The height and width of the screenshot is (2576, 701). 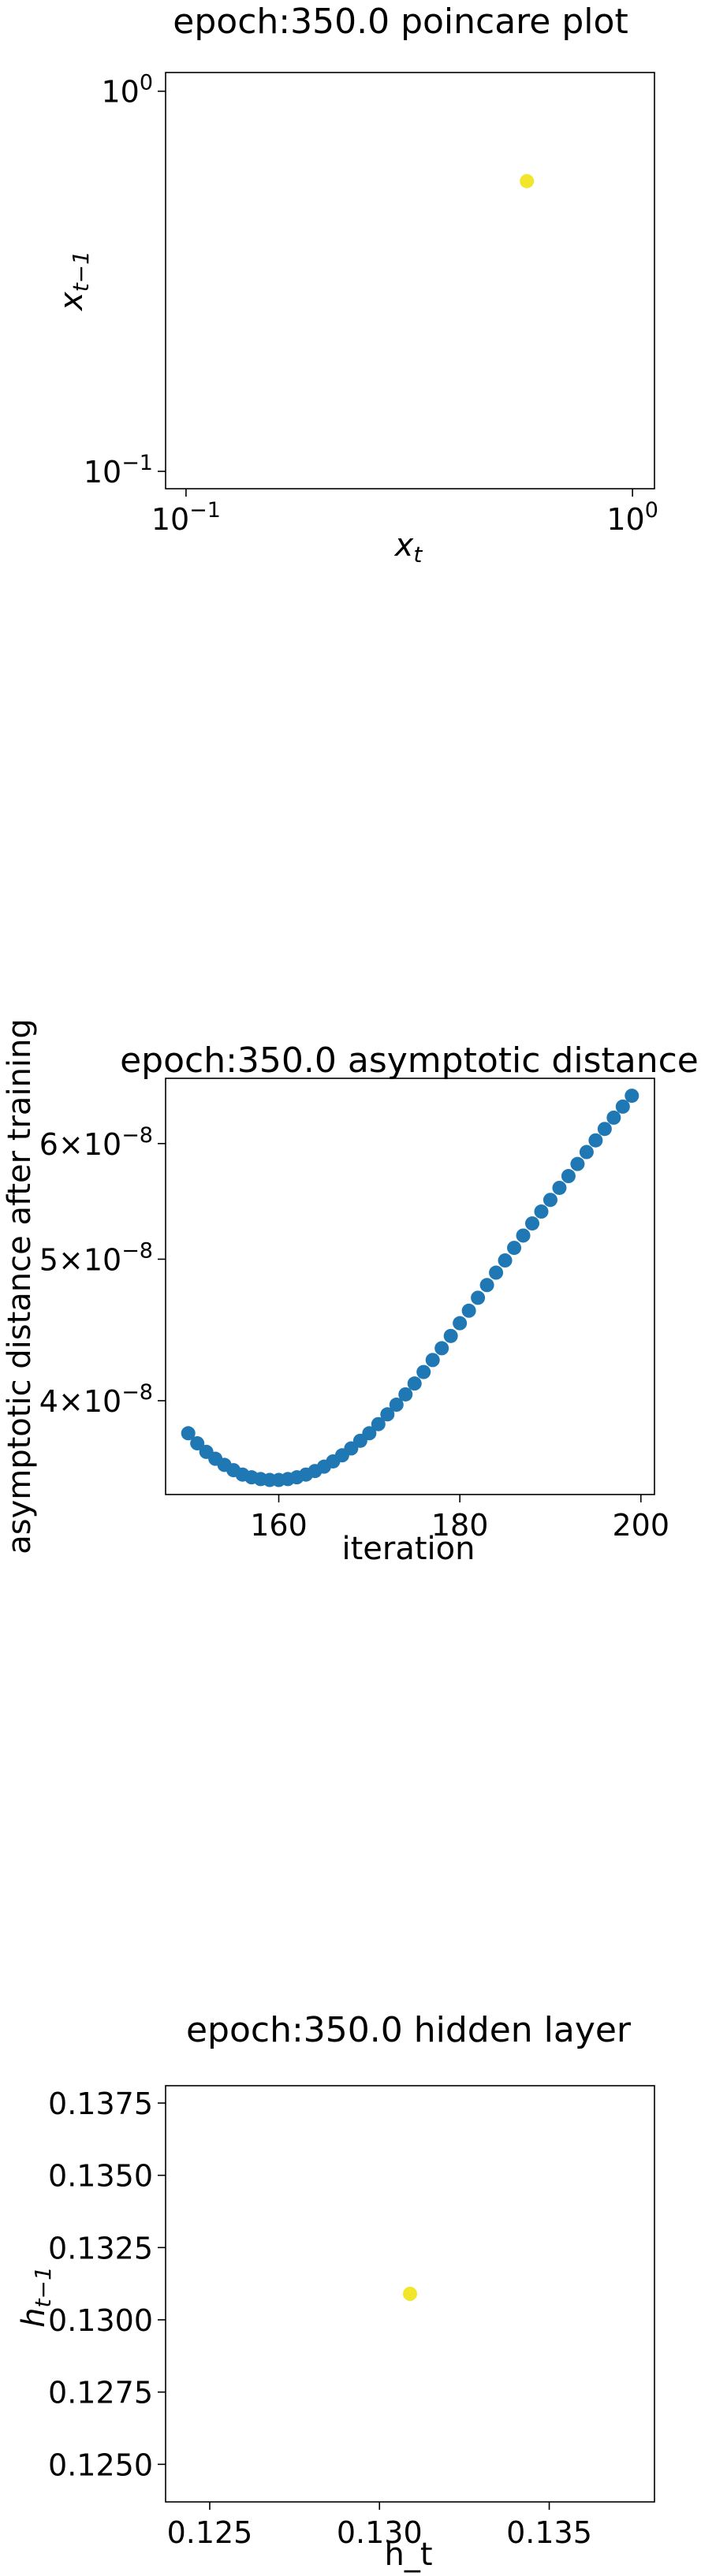 I want to click on hidden-layer-data-point, so click(x=410, y=2294).